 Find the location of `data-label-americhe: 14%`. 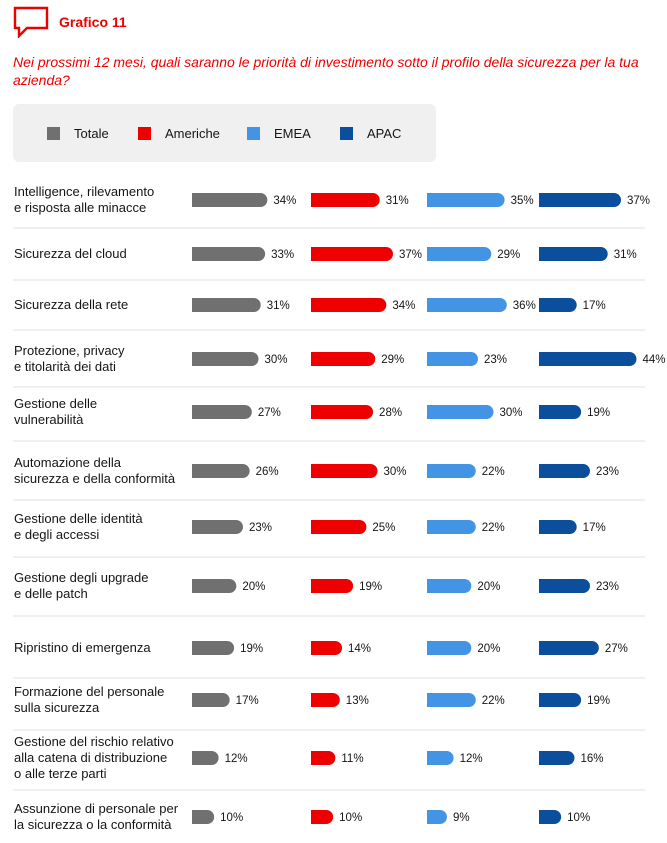

data-label-americhe: 14% is located at coordinates (359, 649).